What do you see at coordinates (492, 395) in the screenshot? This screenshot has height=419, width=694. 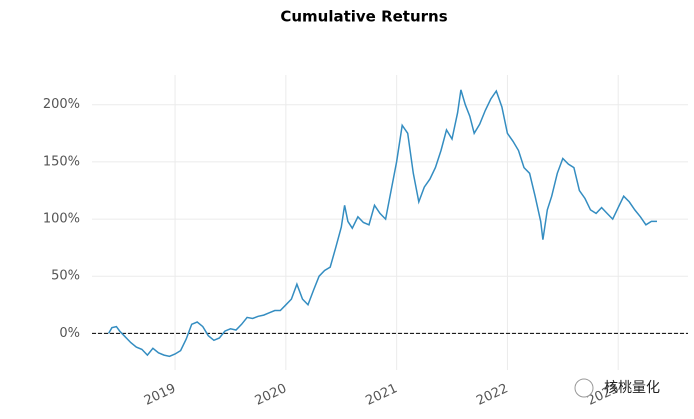 I see `x-tick-label: 2022` at bounding box center [492, 395].